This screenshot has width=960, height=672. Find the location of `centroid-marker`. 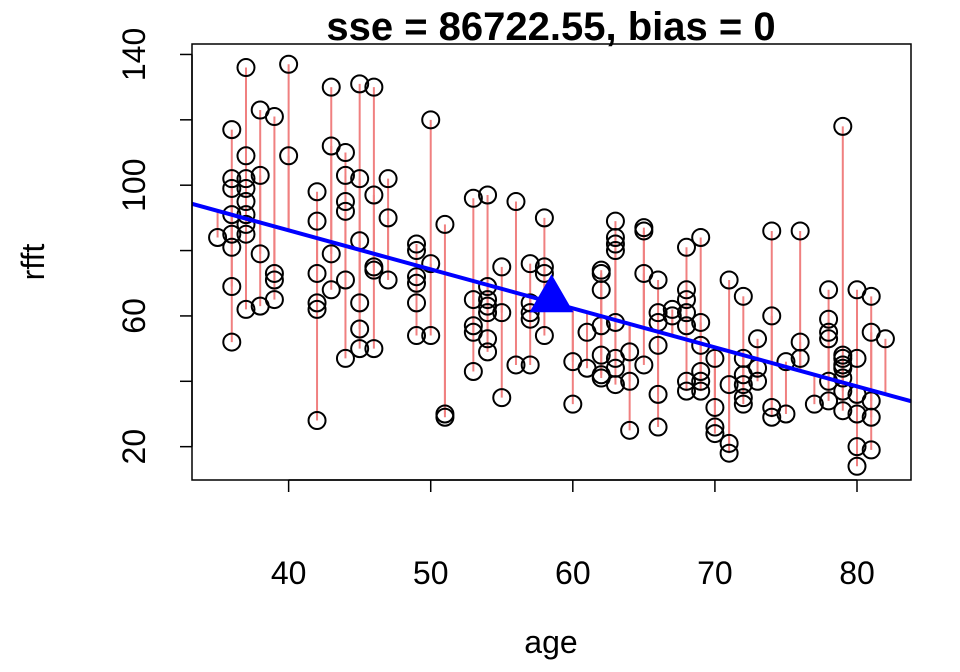

centroid-marker is located at coordinates (551, 293).